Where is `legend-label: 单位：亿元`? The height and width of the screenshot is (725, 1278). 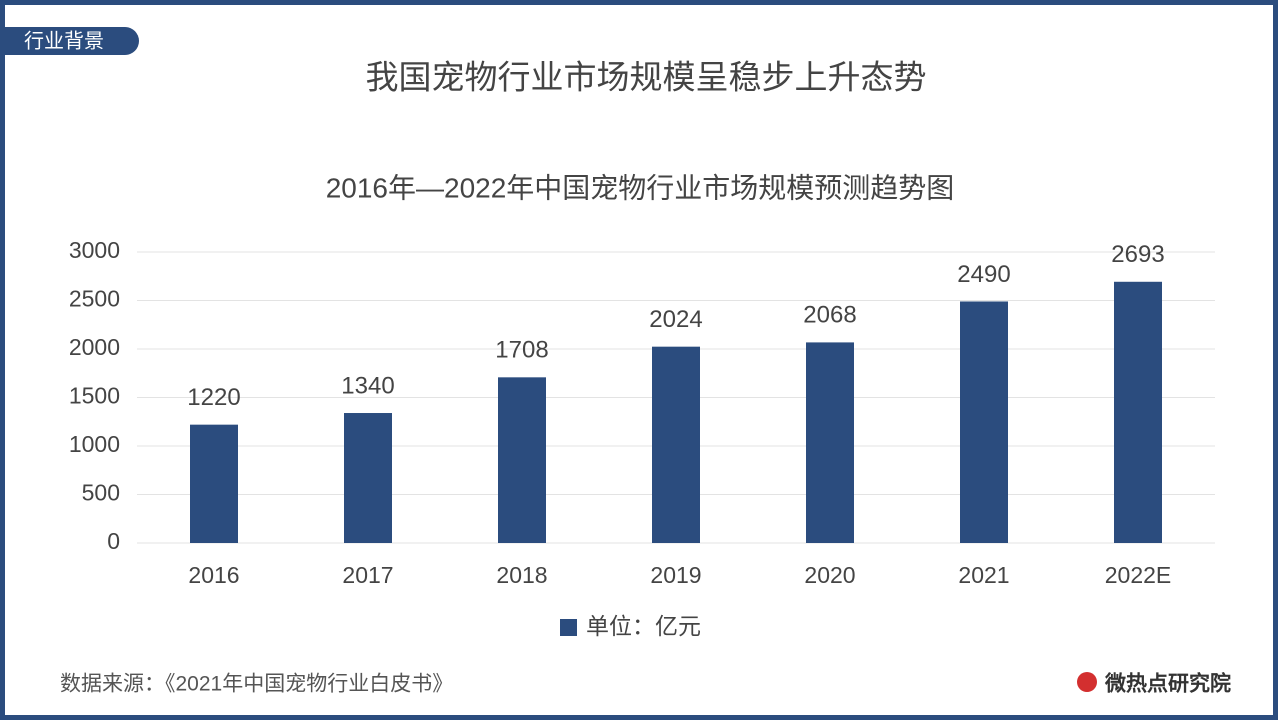 legend-label: 单位：亿元 is located at coordinates (643, 626).